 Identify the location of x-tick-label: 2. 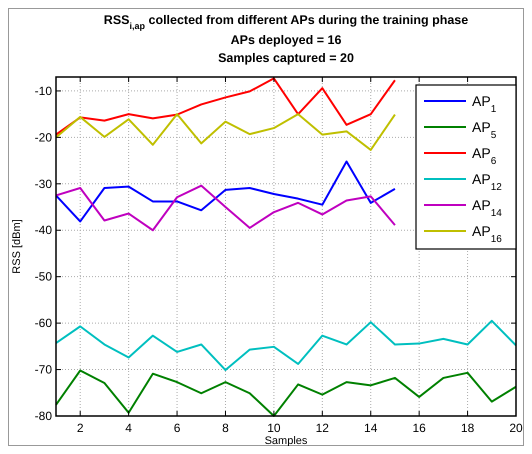
(80, 428).